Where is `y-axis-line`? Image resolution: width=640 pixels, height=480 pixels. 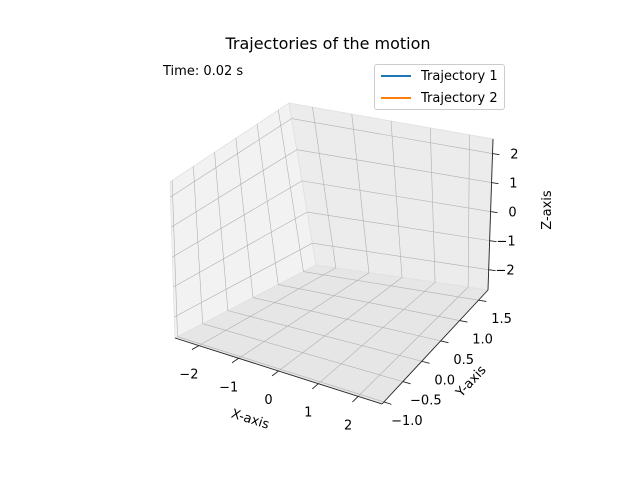 y-axis-line is located at coordinates (435, 347).